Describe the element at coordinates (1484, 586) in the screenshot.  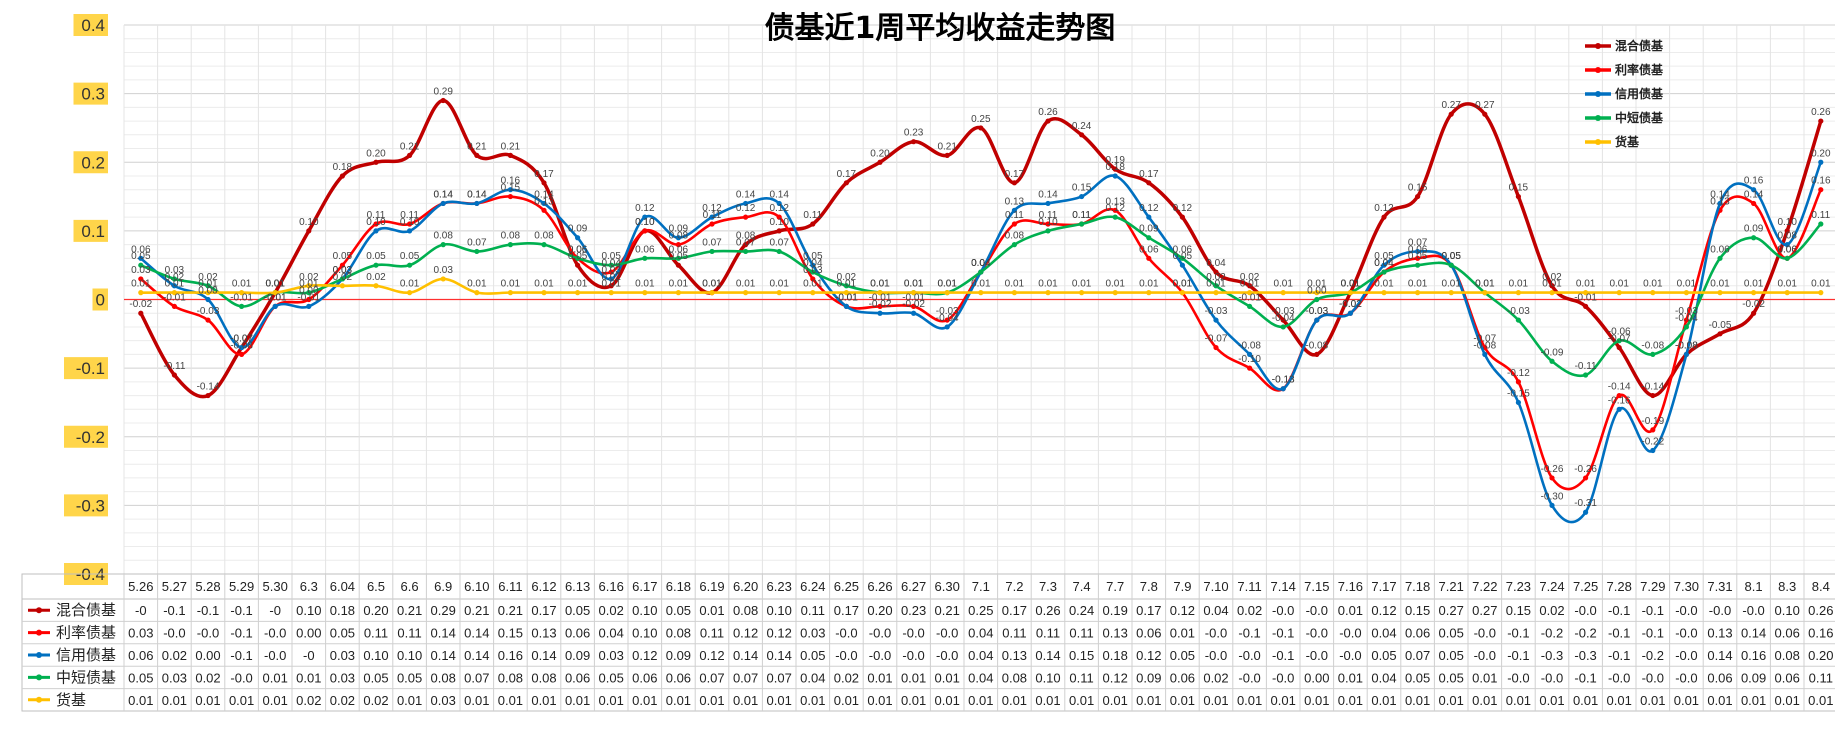
I see `x-category-label: 7.22` at that location.